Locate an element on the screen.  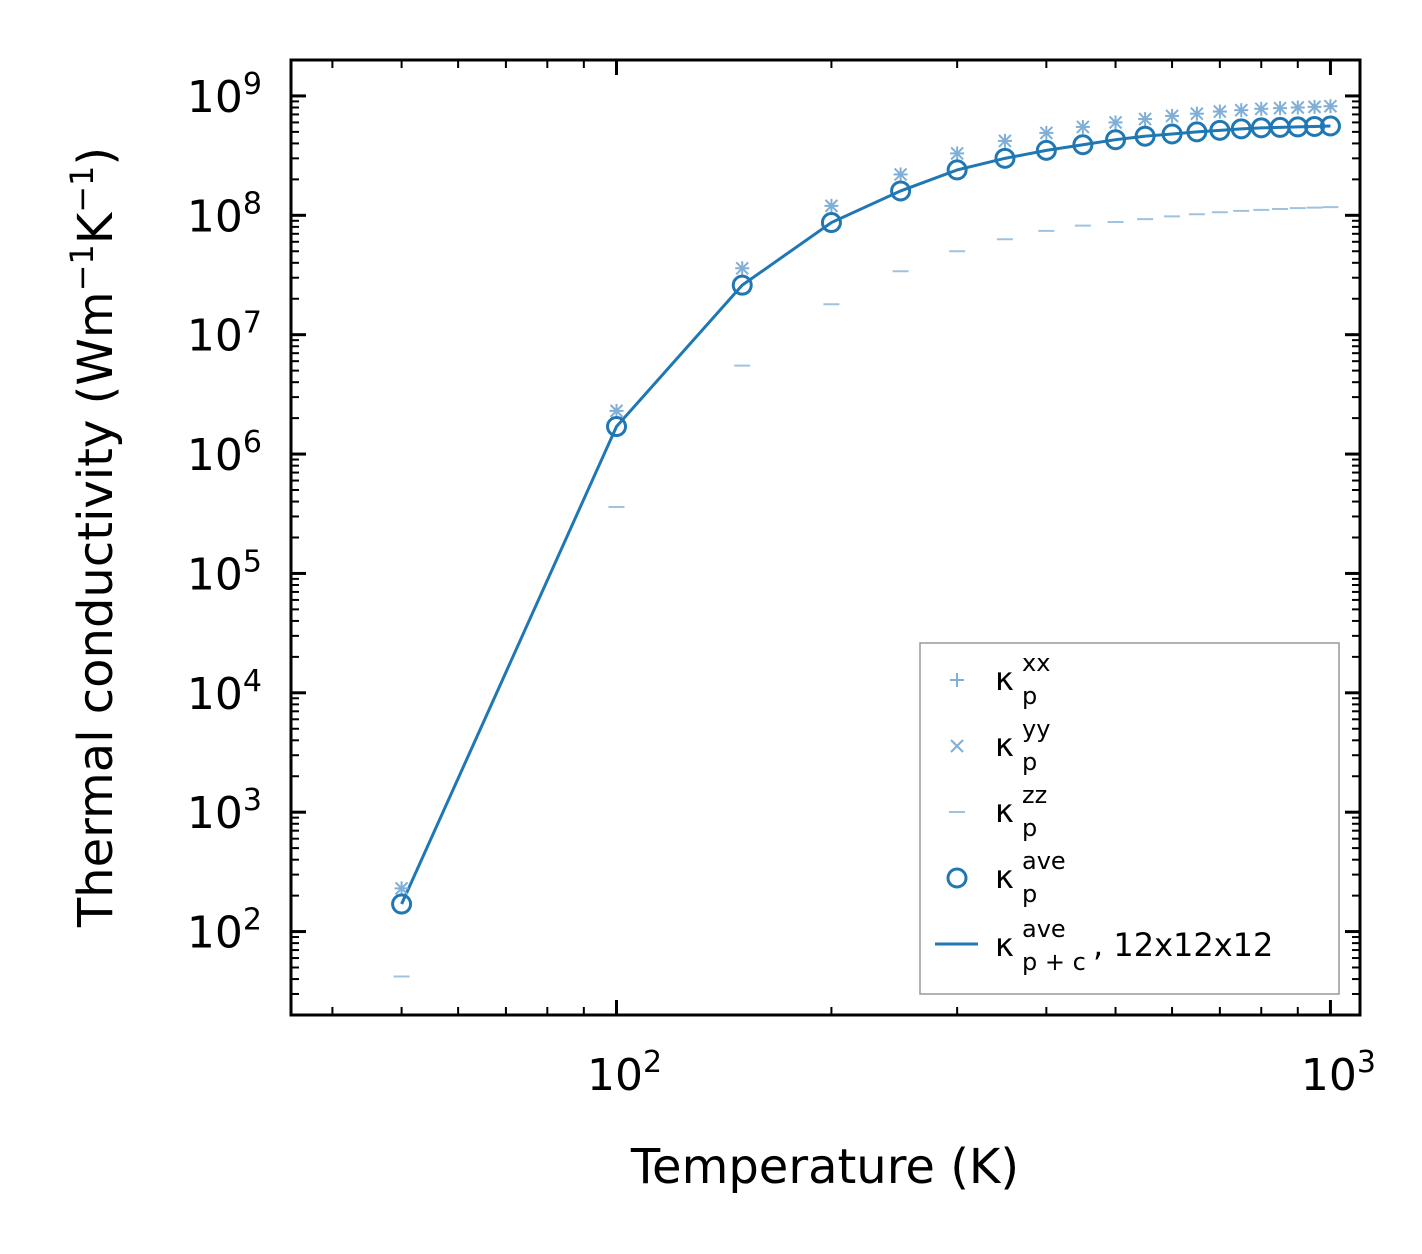
legend: κ xx p κ yy p κ zz p κ ave p κ ave p + c, 12x12x12 is located at coordinates (1129, 818).